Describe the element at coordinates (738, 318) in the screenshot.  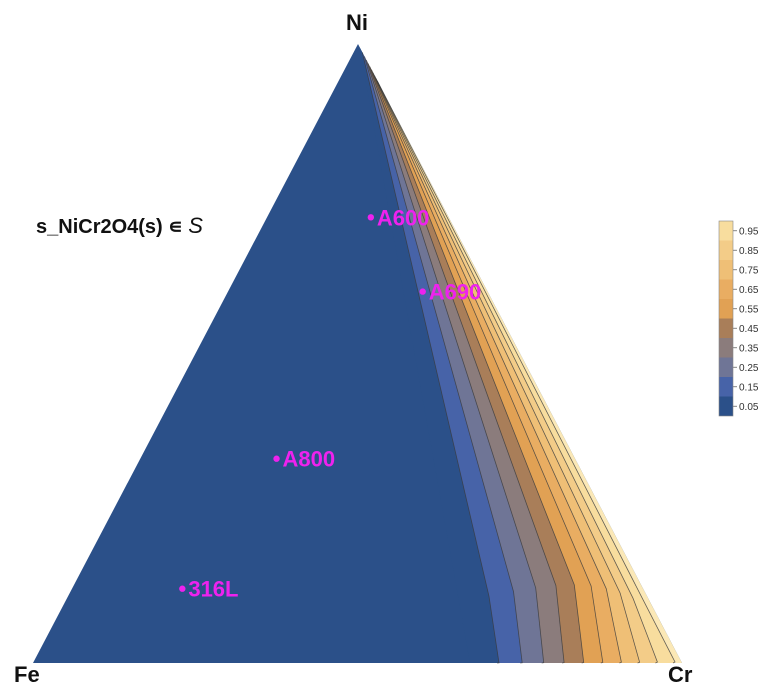
I see `legend: 0.95 0.85 0.75 0.65 0.55 0.45 0.35 0.25 0.15 0.05` at that location.